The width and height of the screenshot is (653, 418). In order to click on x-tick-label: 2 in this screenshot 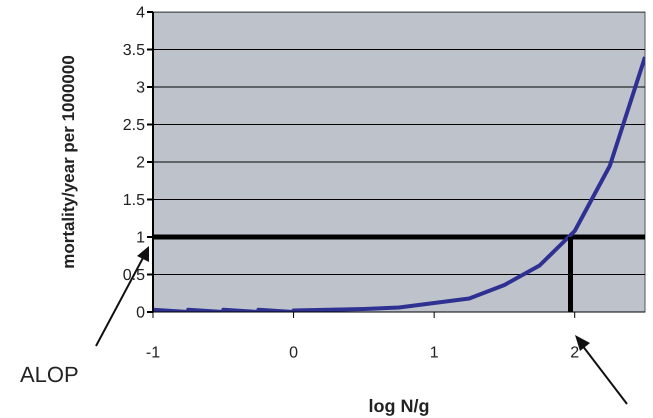, I will do `click(575, 353)`.